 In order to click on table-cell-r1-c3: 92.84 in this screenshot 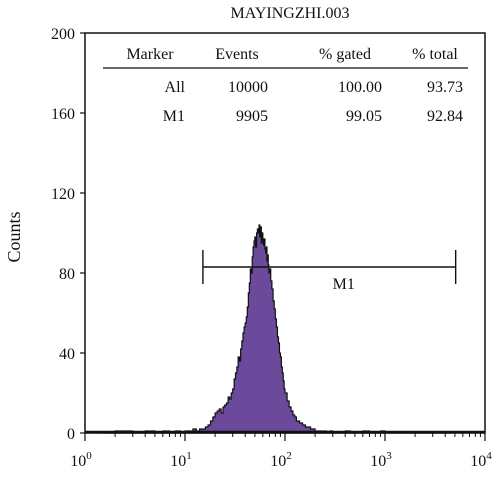, I will do `click(445, 116)`.